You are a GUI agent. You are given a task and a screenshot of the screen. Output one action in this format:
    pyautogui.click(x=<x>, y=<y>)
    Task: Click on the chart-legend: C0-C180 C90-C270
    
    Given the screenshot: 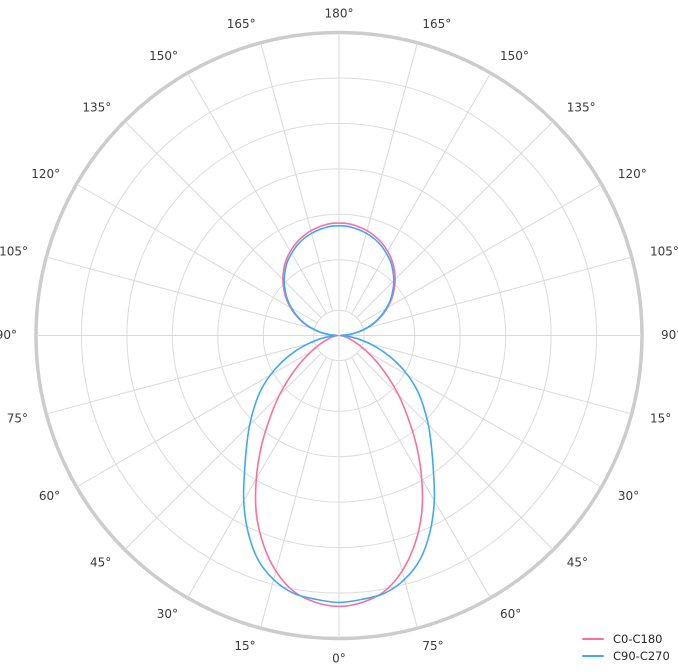 What is the action you would take?
    pyautogui.click(x=626, y=647)
    